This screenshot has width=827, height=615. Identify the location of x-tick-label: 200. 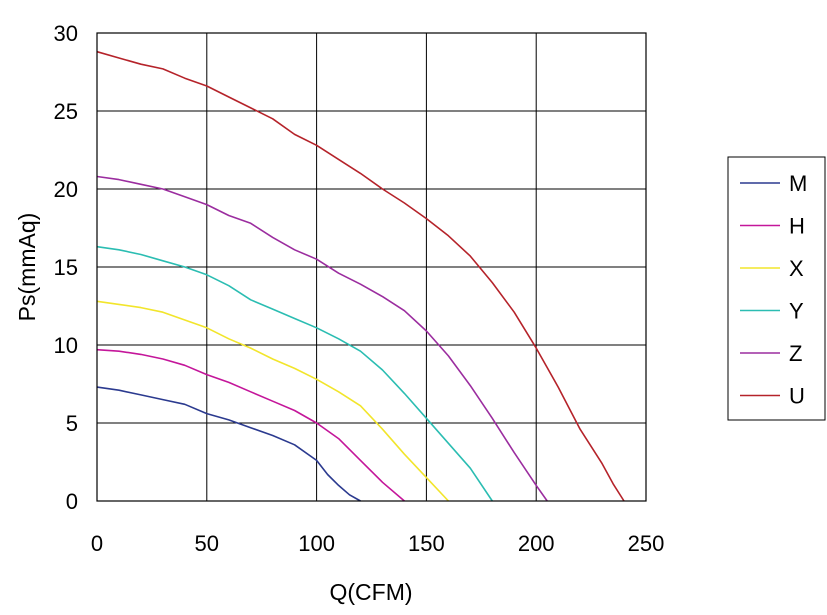
(536, 543).